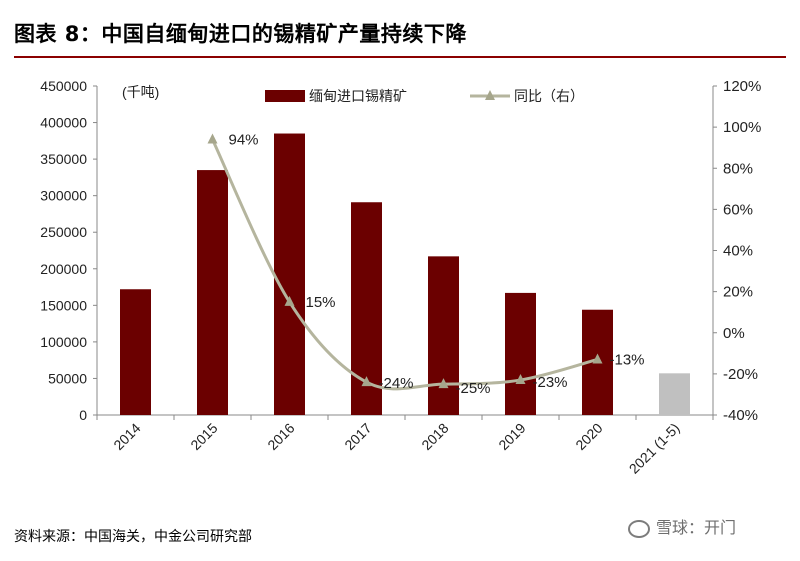 Image resolution: width=800 pixels, height=561 pixels. Describe the element at coordinates (742, 127) in the screenshot. I see `right-tick-label: 100%` at that location.